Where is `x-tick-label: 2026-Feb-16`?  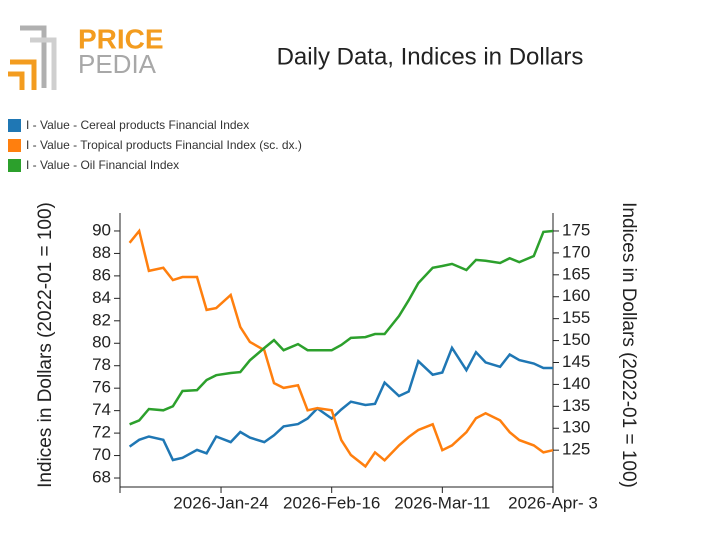 x-tick-label: 2026-Feb-16 is located at coordinates (331, 502).